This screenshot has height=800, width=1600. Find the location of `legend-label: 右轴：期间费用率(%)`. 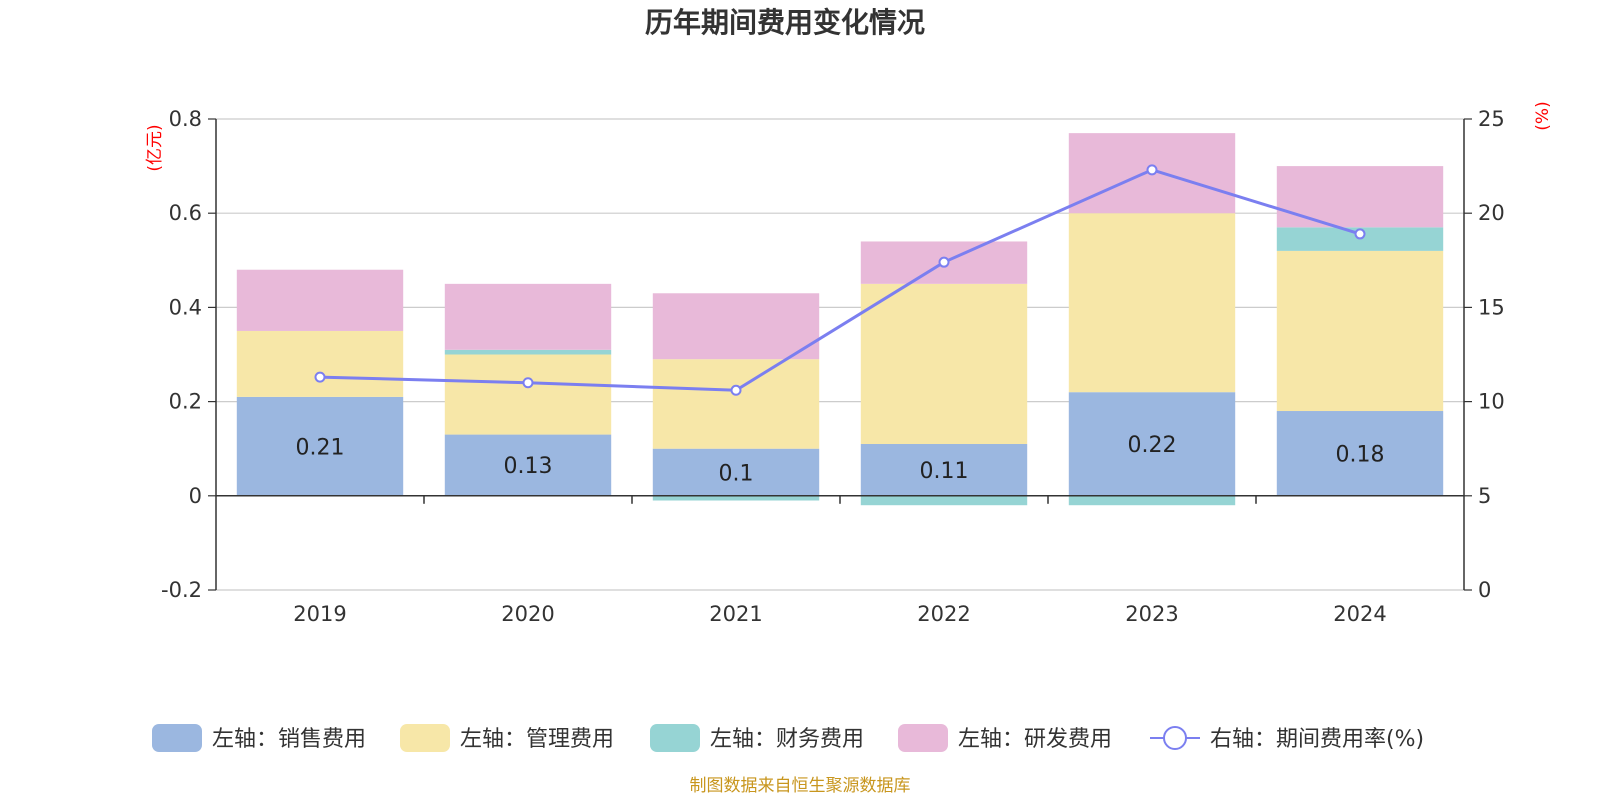

legend-label: 右轴：期间费用率(%) is located at coordinates (1317, 739).